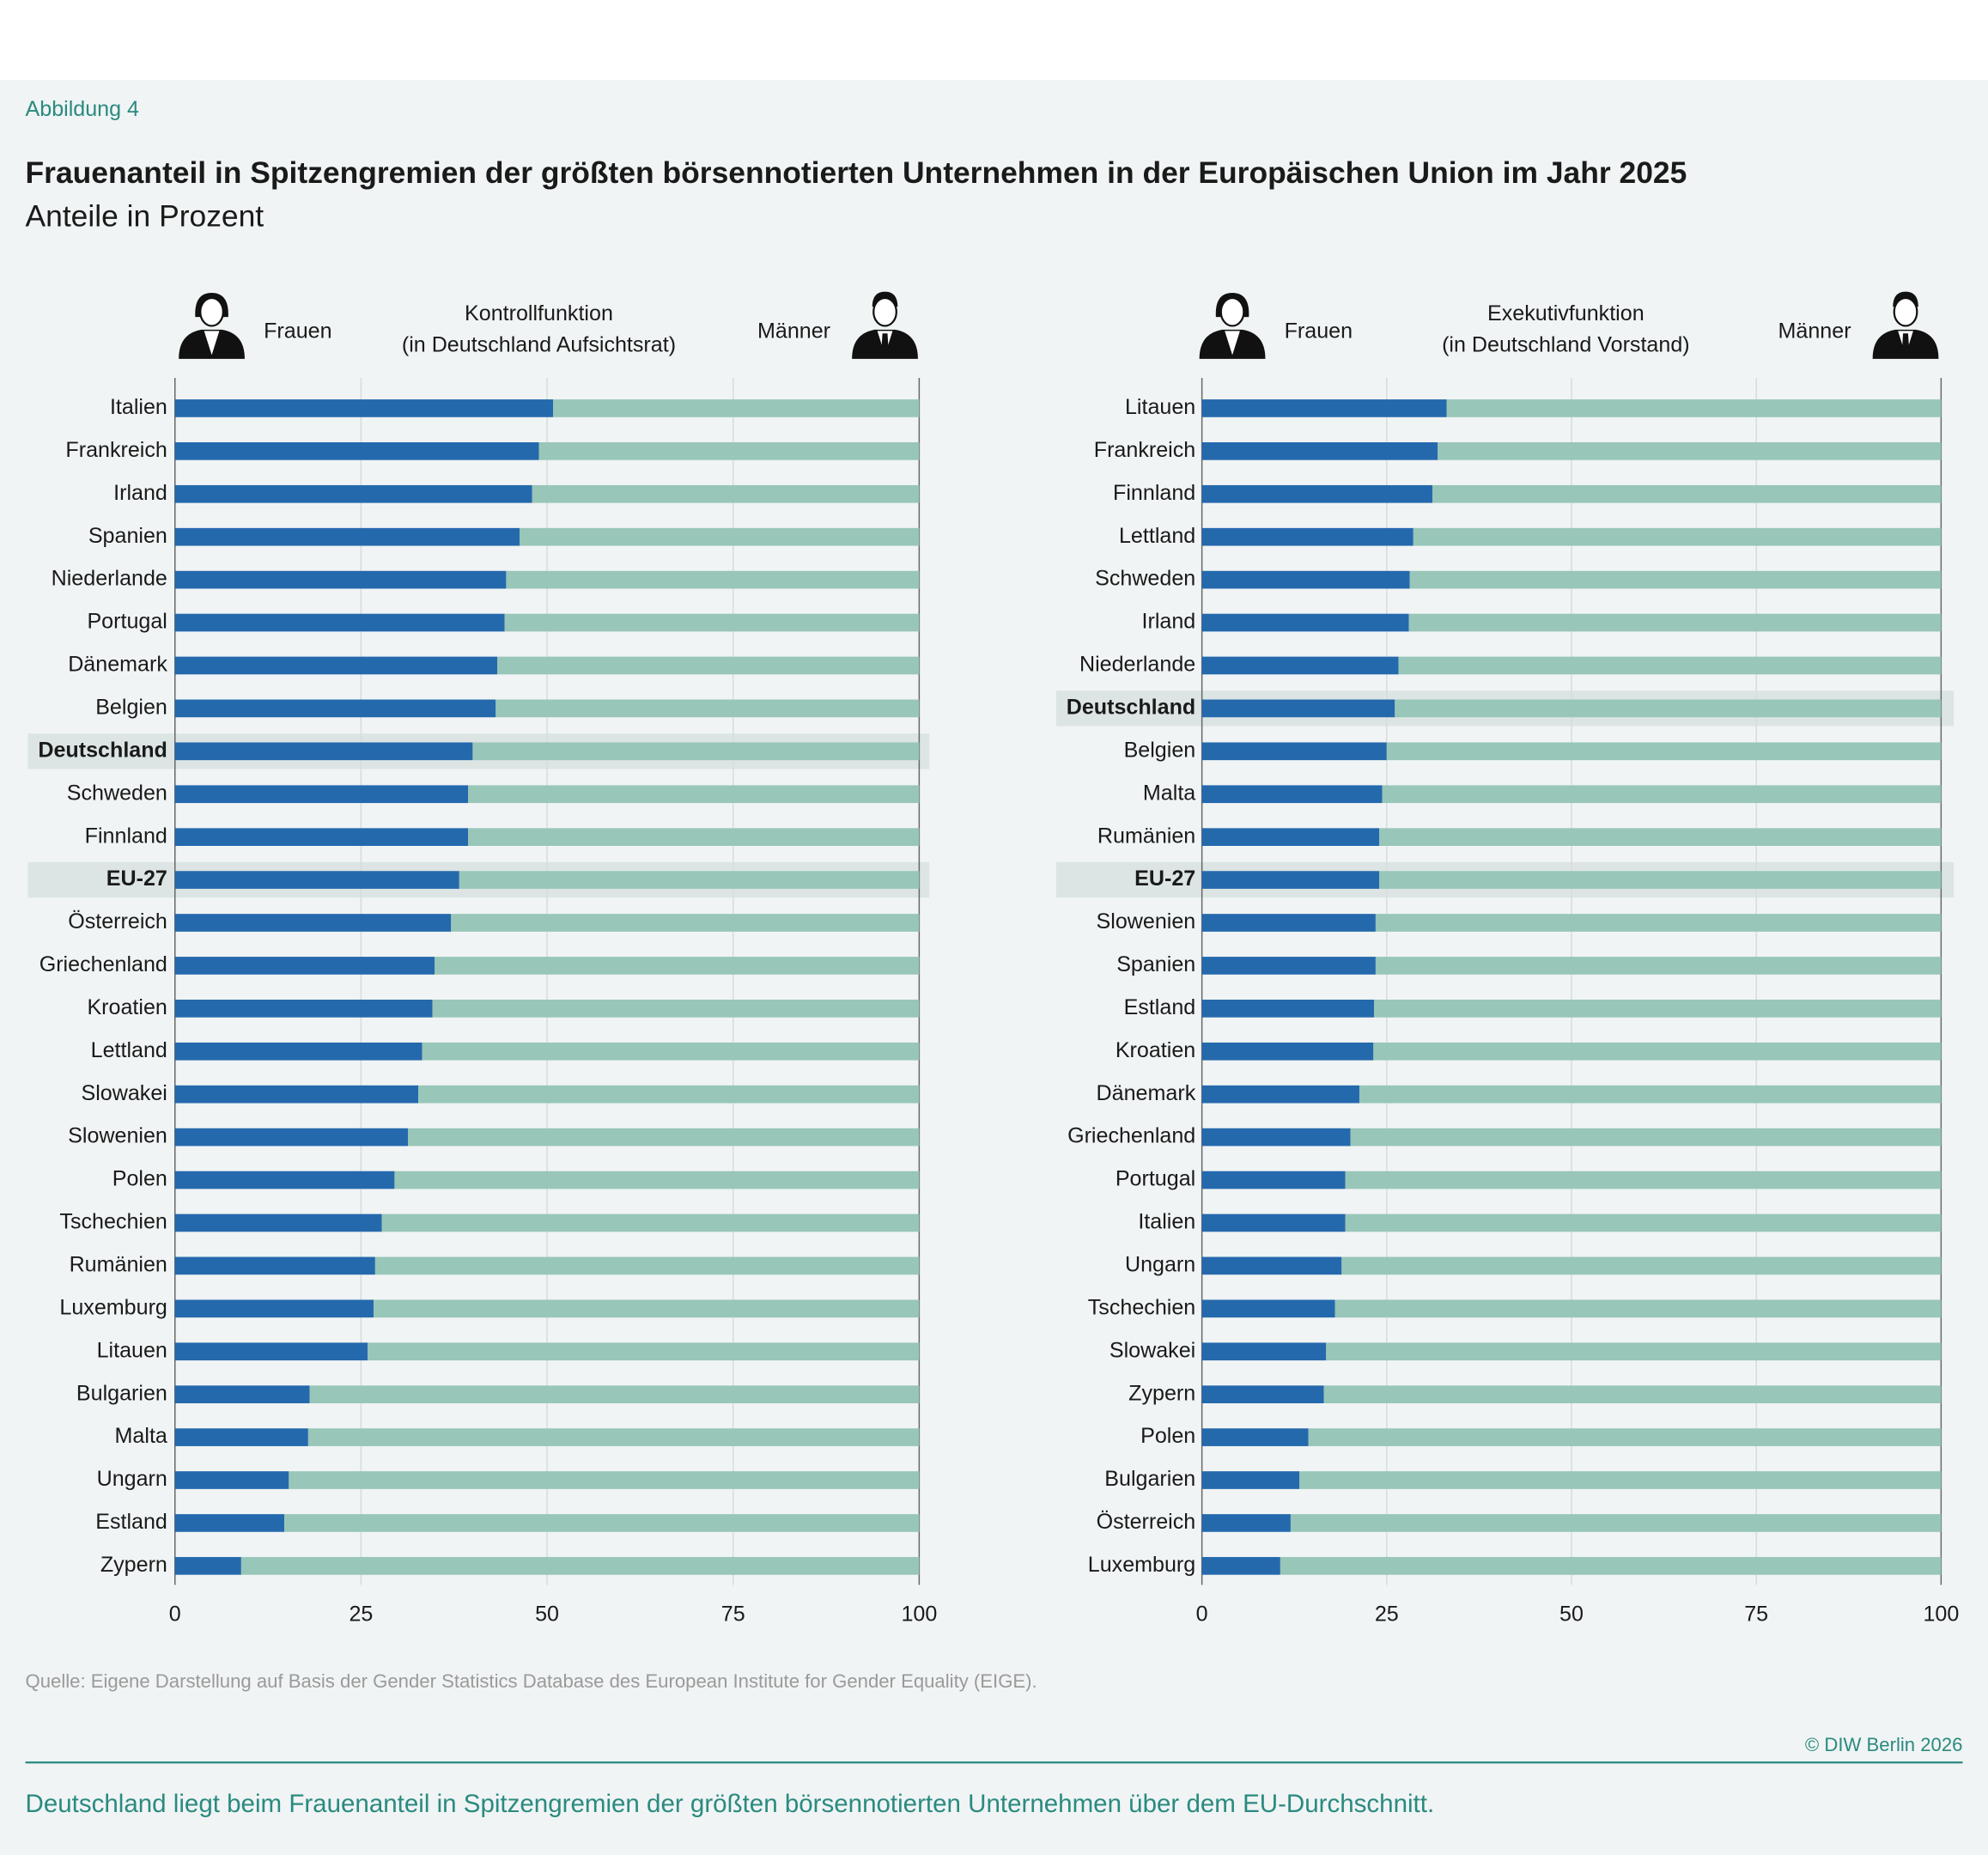 The height and width of the screenshot is (1855, 1988). Describe the element at coordinates (1814, 331) in the screenshot. I see `legend-label: Männer` at that location.